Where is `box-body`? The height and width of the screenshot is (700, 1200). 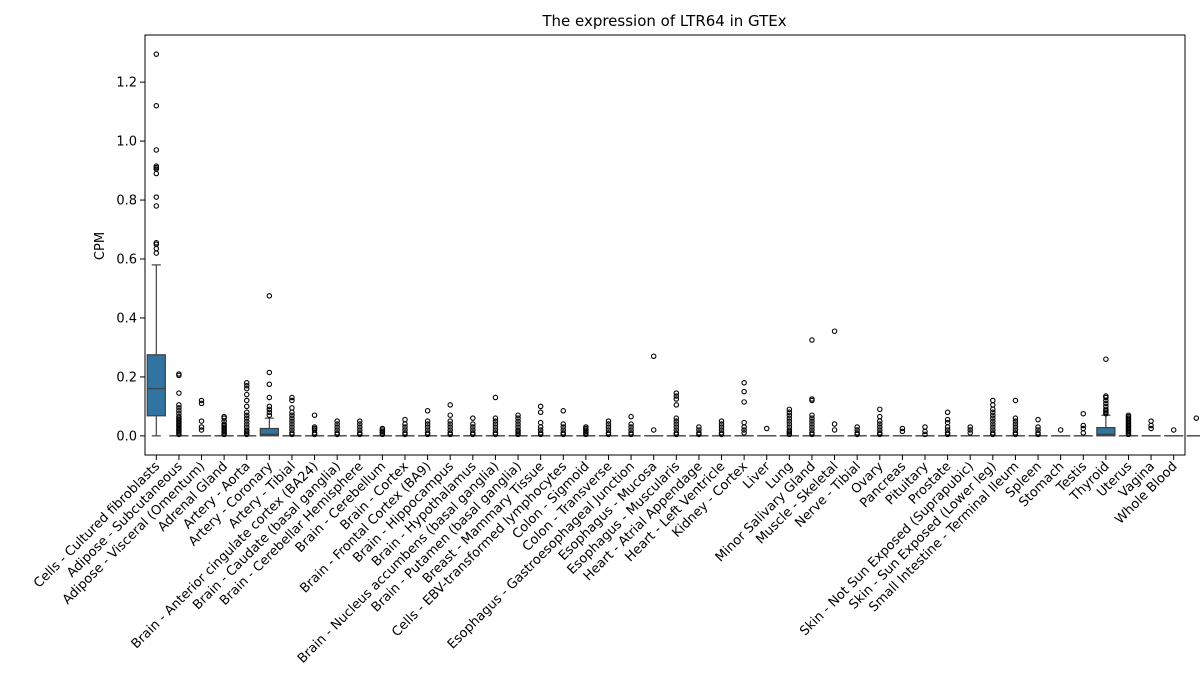 box-body is located at coordinates (269, 432).